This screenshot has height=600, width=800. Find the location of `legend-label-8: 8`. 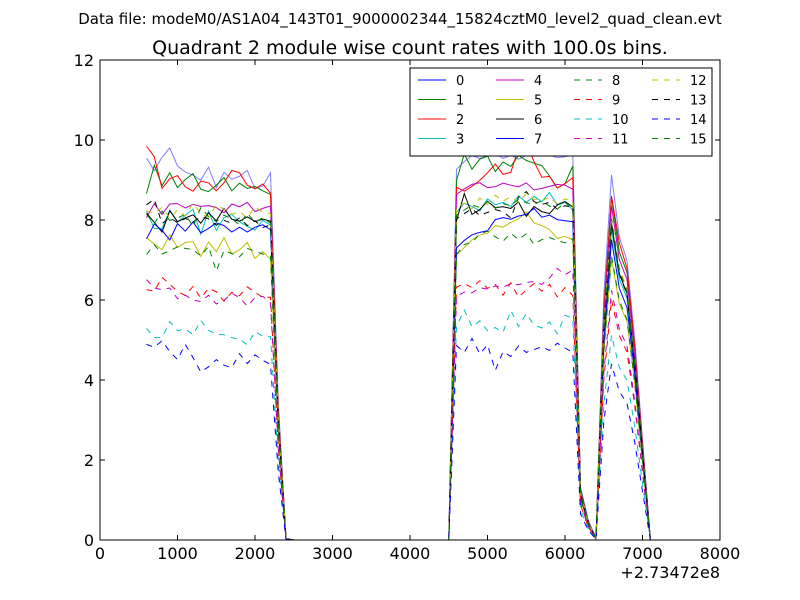

legend-label-8: 8 is located at coordinates (616, 81).